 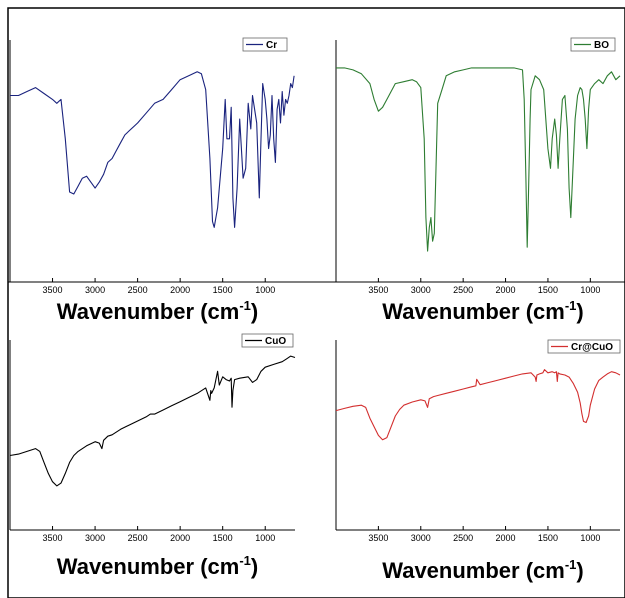 I want to click on series-line-cr, so click(x=152, y=149).